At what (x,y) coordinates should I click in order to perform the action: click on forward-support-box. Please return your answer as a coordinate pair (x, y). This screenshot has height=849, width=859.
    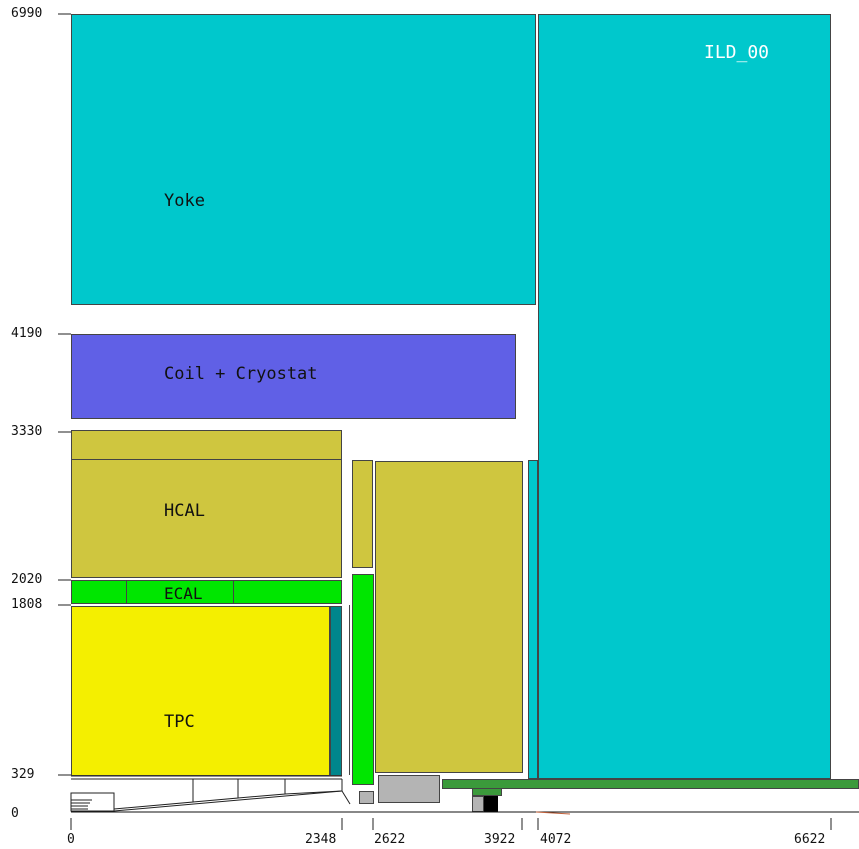
    Looking at the image, I should click on (409, 789).